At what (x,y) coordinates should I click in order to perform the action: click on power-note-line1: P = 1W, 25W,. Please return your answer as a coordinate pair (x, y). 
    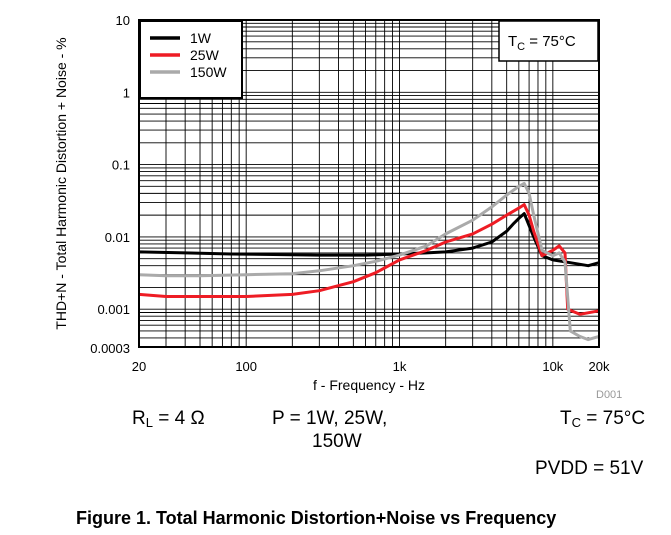
    Looking at the image, I should click on (330, 418).